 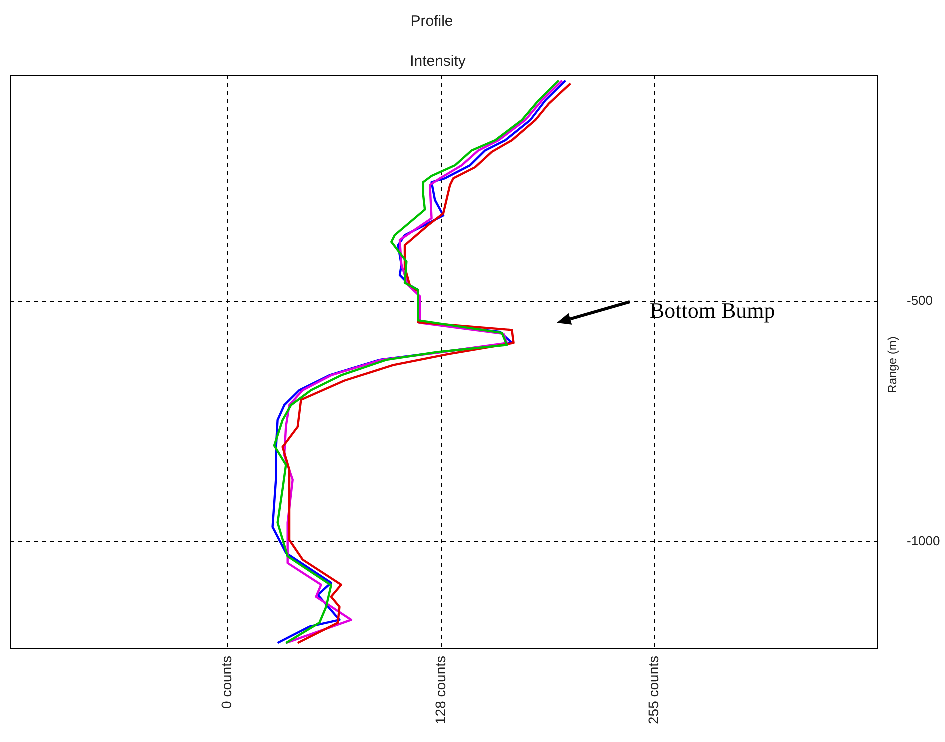 I want to click on annotation: Bottom Bump, so click(x=713, y=310).